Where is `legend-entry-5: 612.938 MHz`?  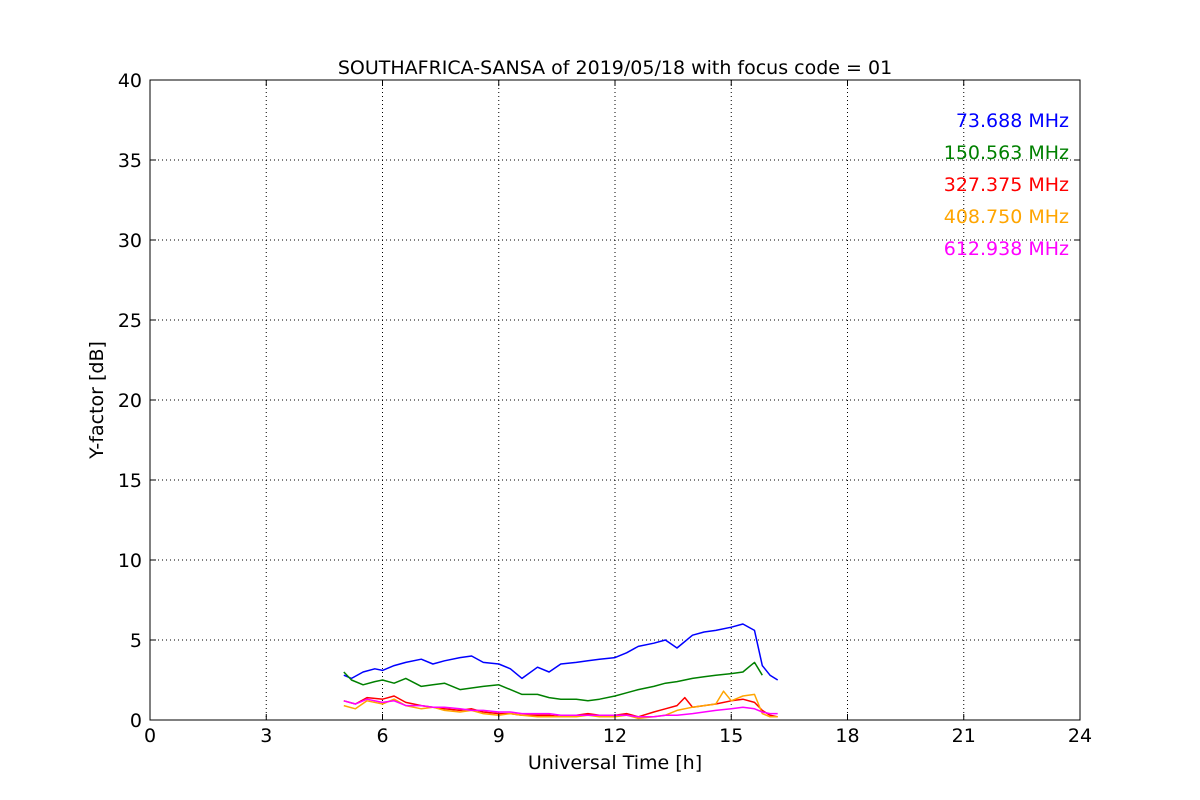
legend-entry-5: 612.938 MHz is located at coordinates (1006, 249).